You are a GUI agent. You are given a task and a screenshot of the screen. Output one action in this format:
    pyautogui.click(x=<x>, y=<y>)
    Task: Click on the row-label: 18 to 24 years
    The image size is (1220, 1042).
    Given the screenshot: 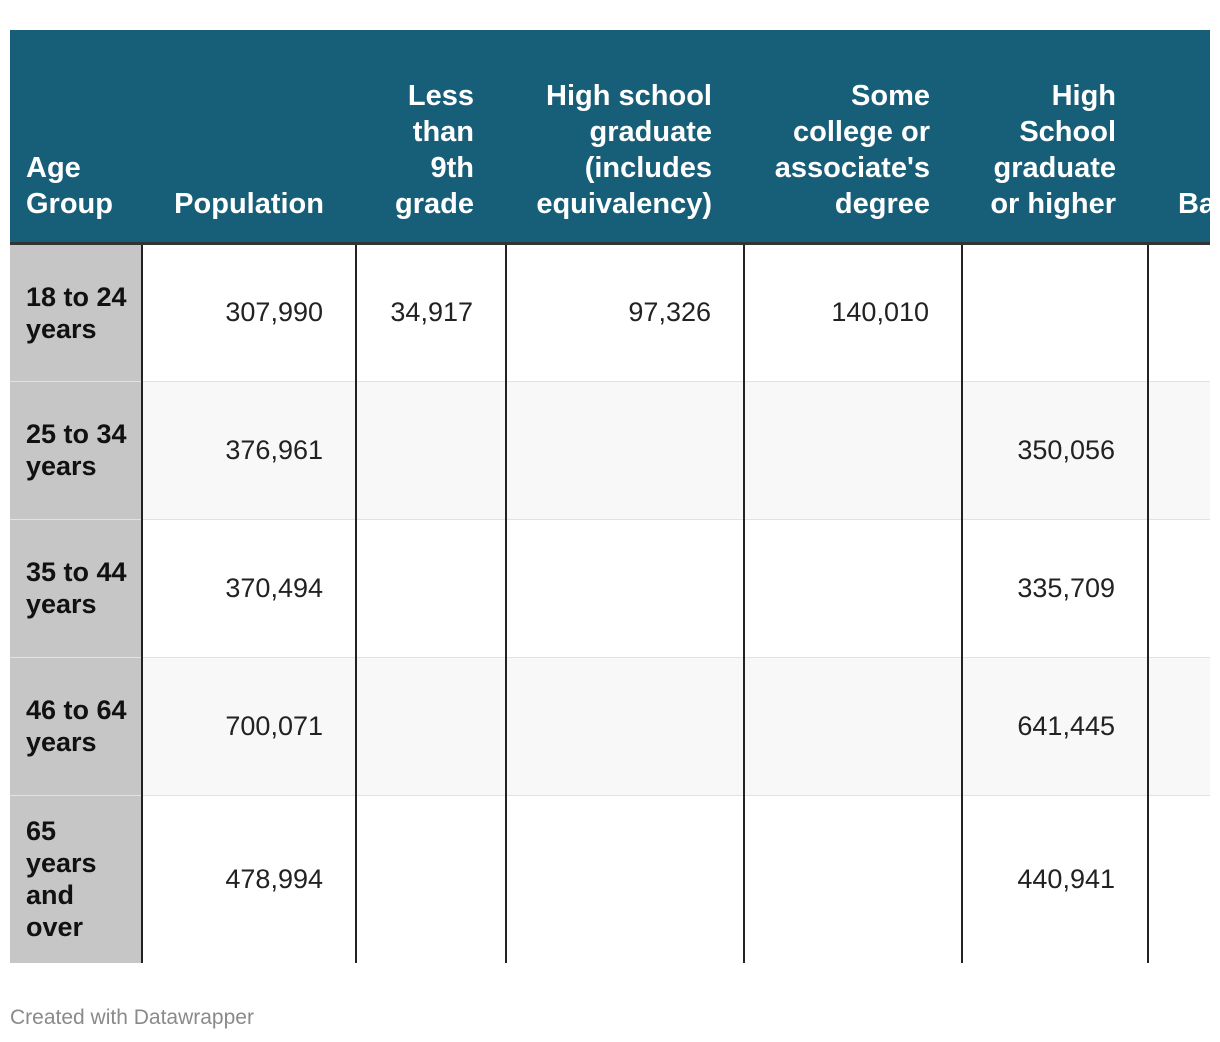 What is the action you would take?
    pyautogui.click(x=76, y=312)
    